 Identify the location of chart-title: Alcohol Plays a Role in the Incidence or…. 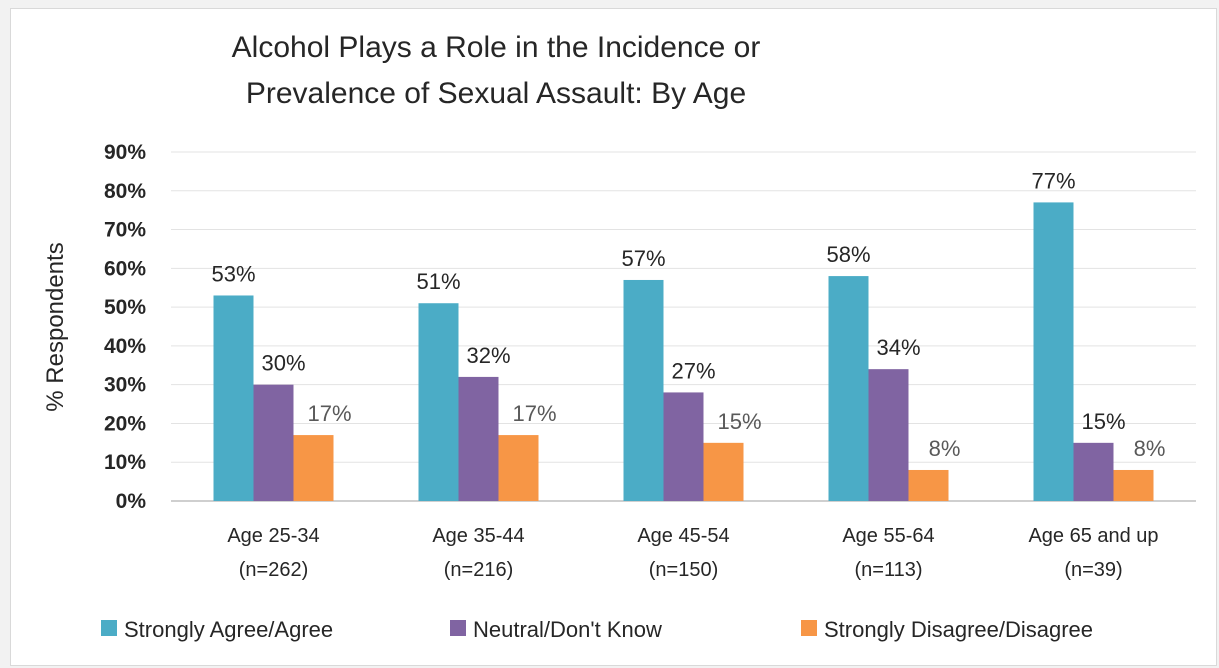
(496, 70).